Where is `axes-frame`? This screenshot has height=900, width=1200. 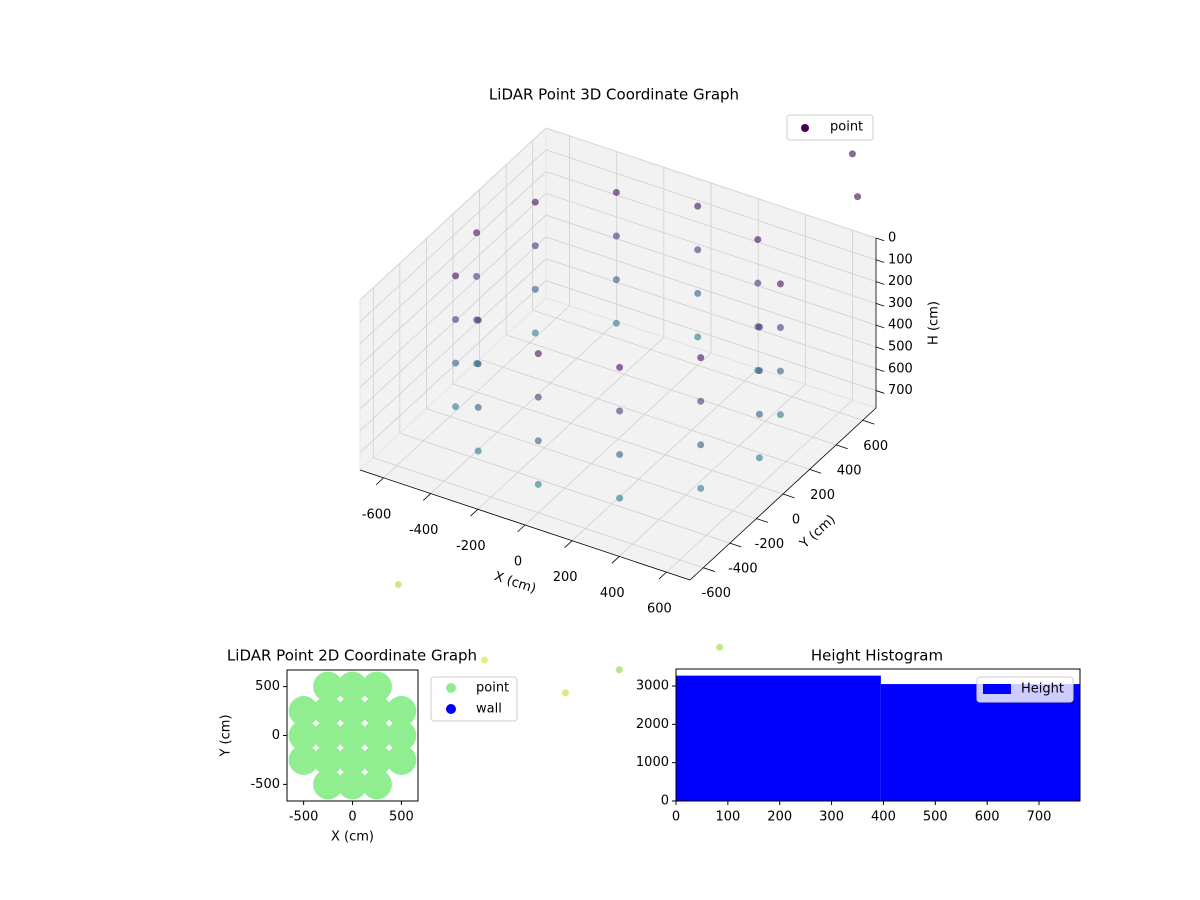 axes-frame is located at coordinates (878, 735).